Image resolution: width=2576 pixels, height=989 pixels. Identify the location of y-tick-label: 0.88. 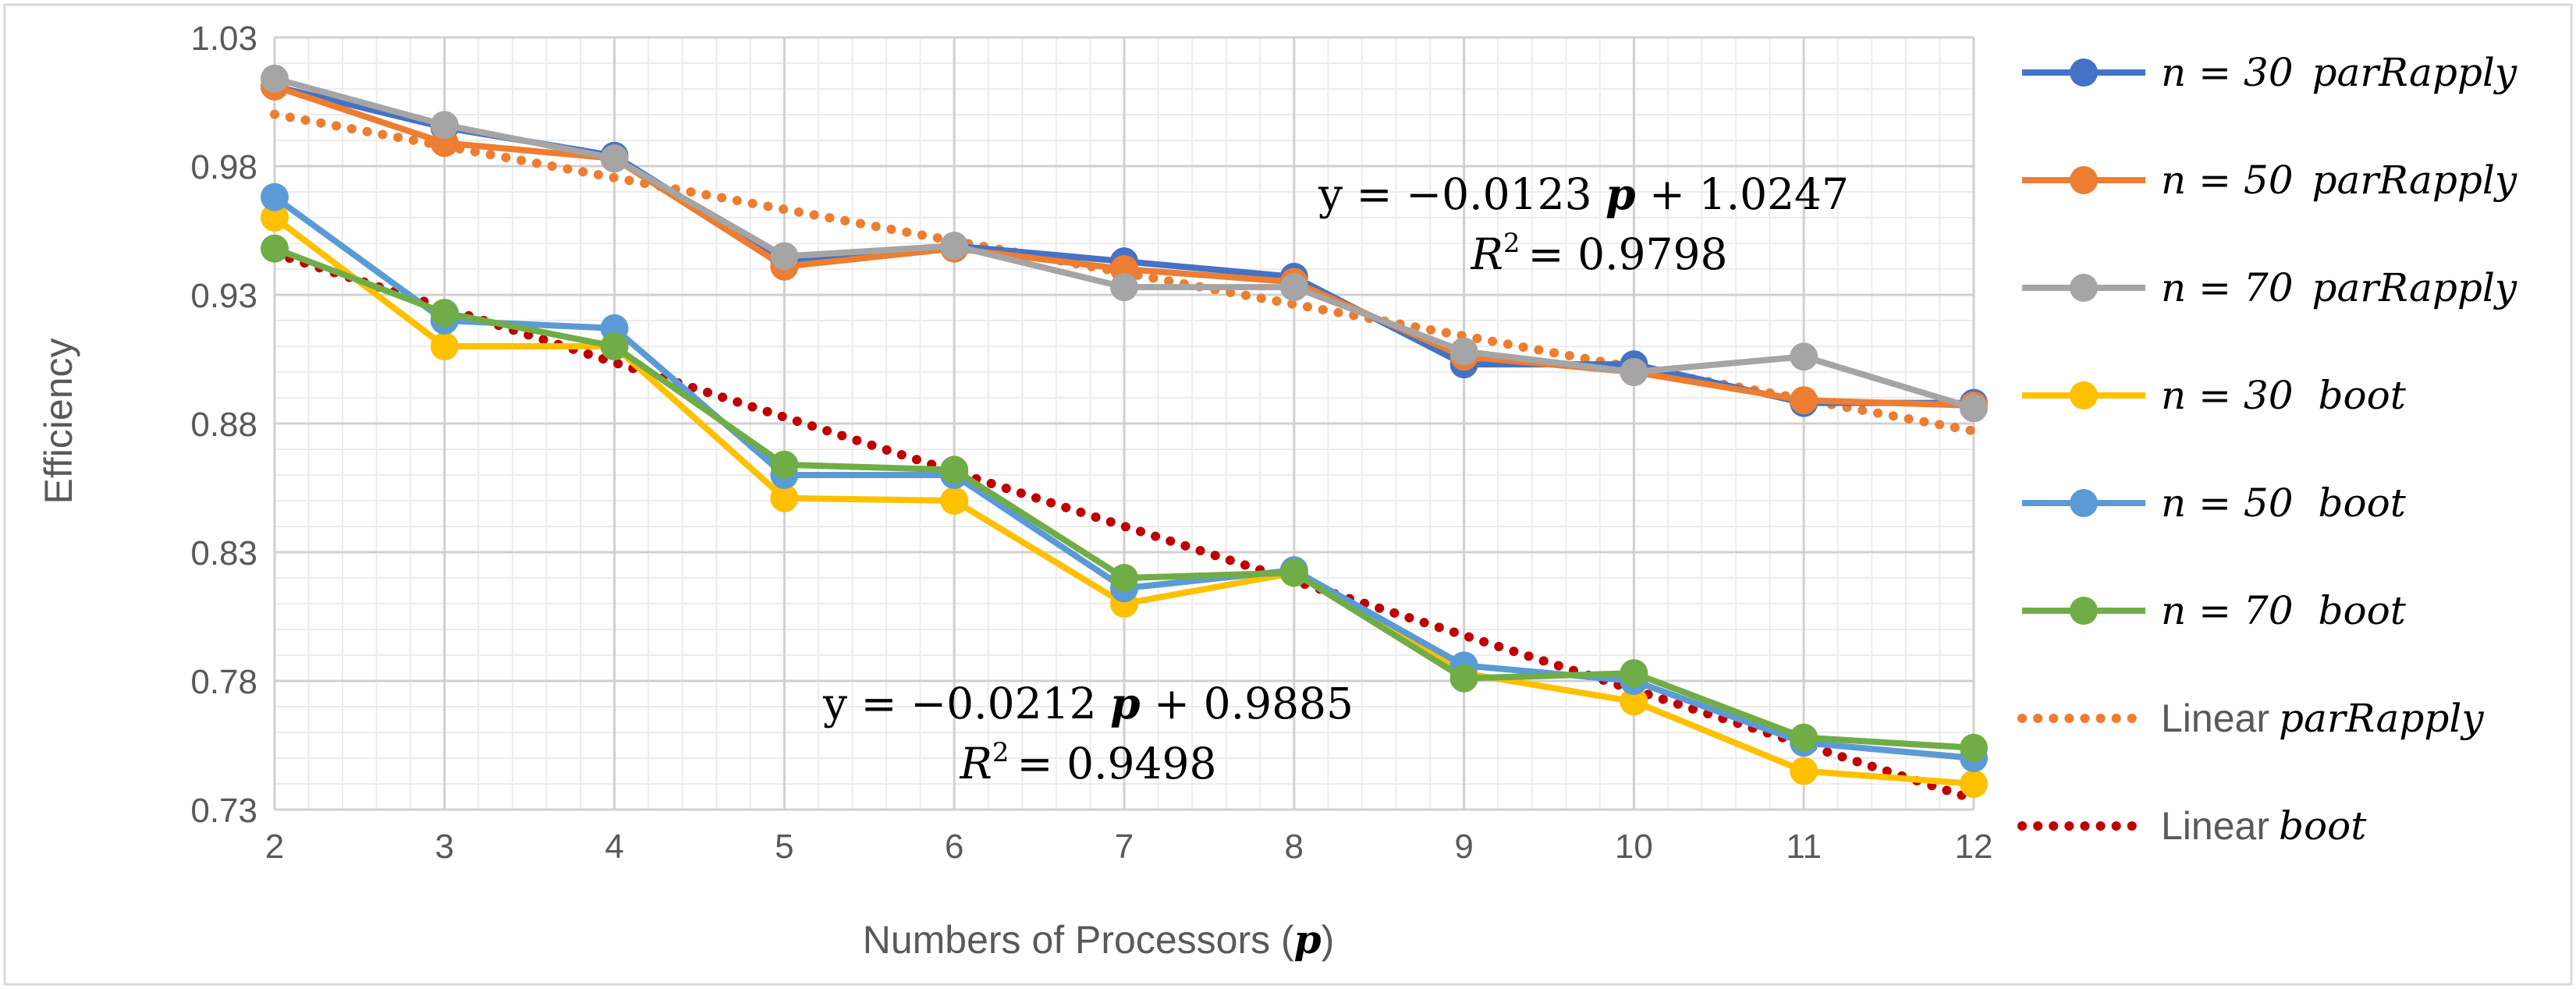
(223, 425).